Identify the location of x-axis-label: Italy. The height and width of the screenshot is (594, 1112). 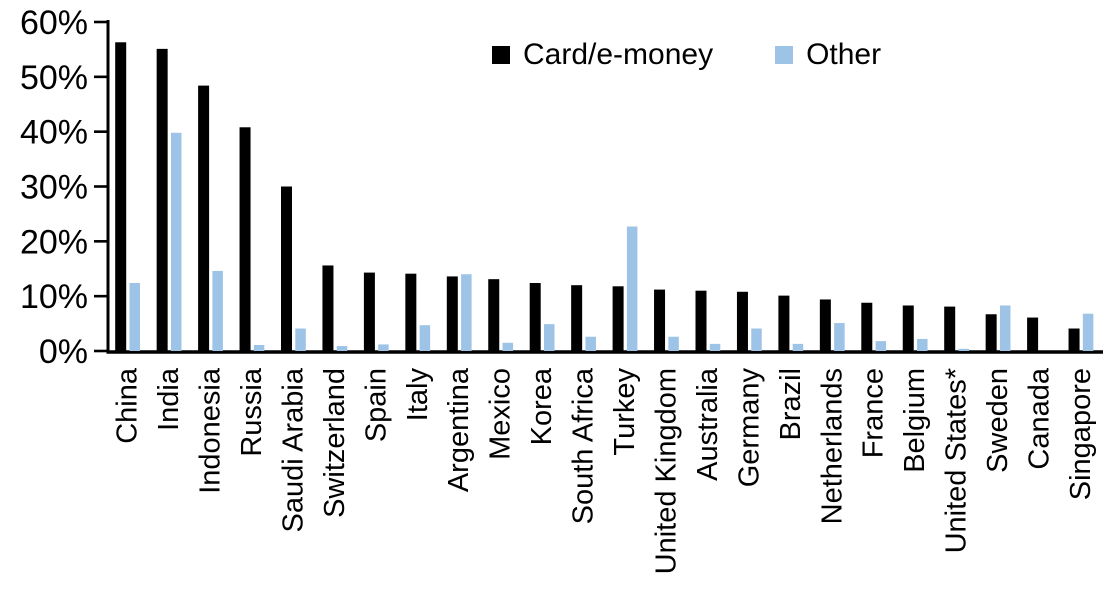
(418, 395).